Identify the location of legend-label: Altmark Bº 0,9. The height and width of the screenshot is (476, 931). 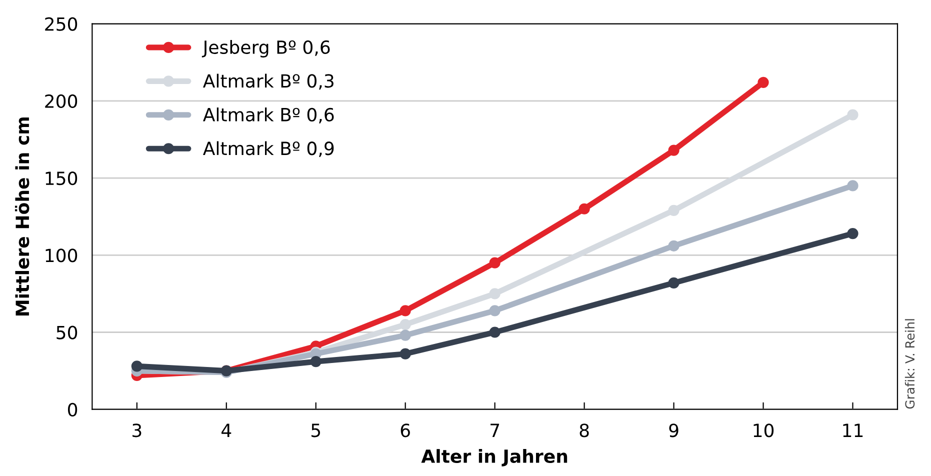
(268, 149).